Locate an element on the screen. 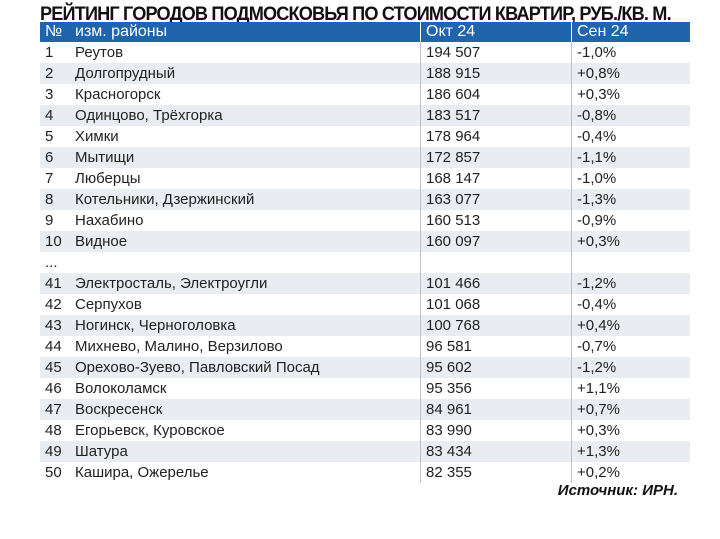 The image size is (720, 539). cell-num: 42 is located at coordinates (53, 304).